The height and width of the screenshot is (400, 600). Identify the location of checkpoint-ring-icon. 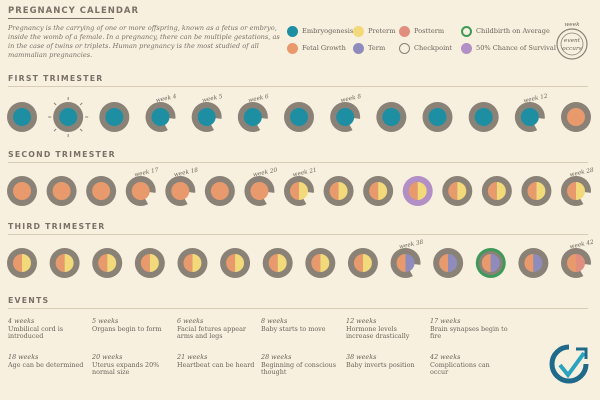
(404, 48).